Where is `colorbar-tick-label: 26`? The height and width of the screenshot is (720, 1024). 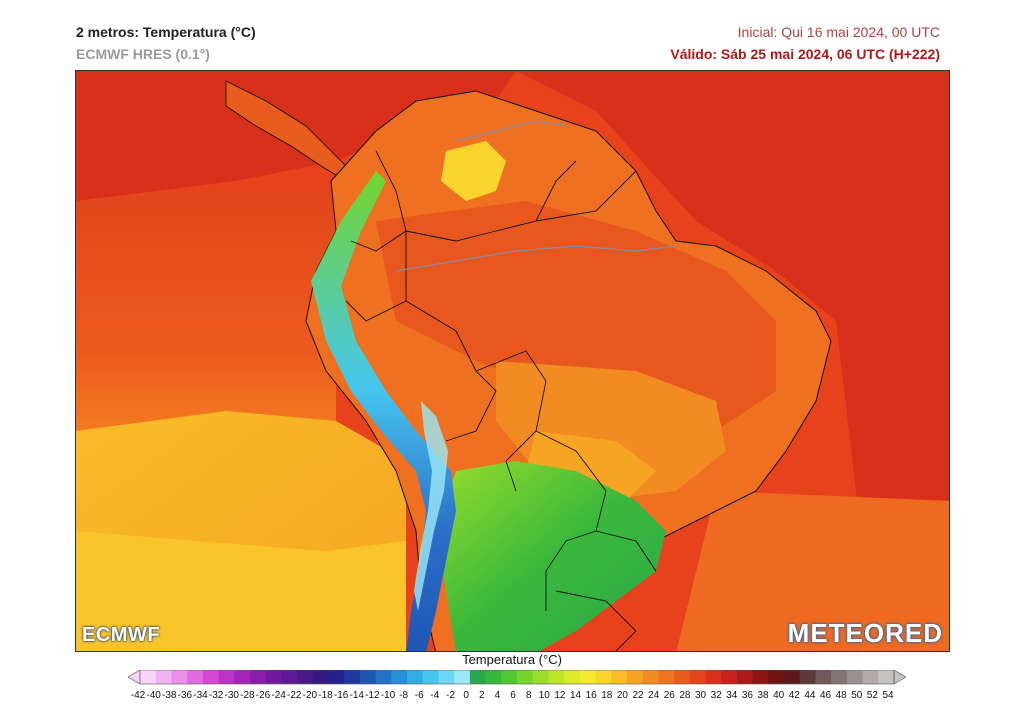 colorbar-tick-label: 26 is located at coordinates (669, 695).